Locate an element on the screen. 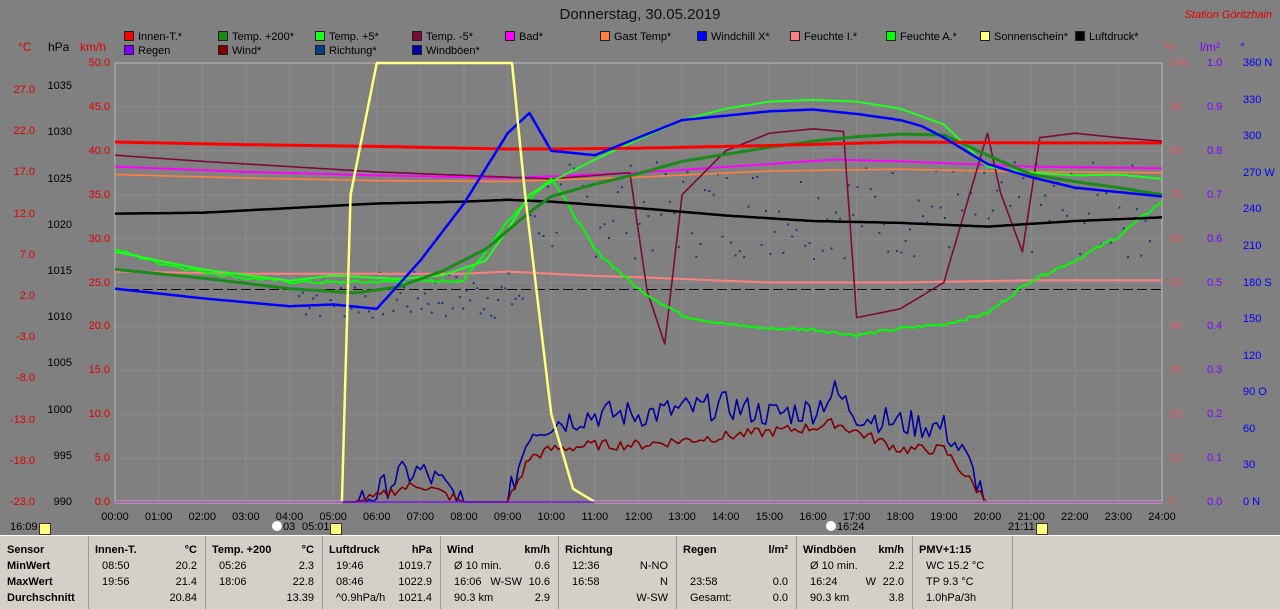  x-tick-label: 16:00 is located at coordinates (813, 517).